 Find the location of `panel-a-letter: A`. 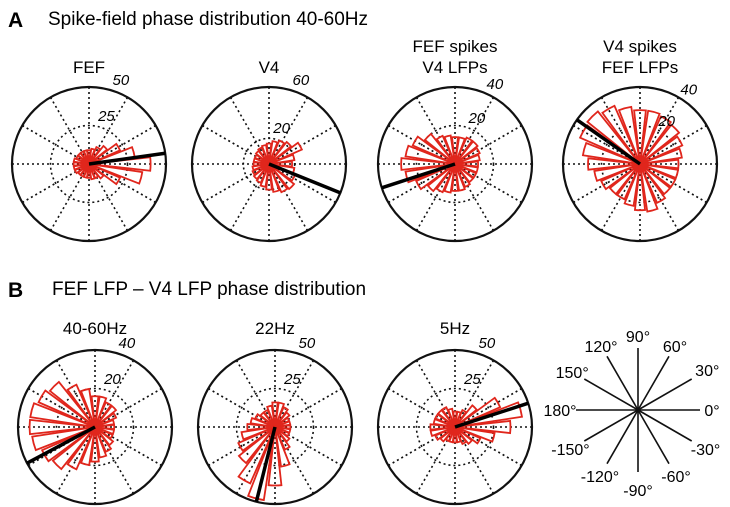

panel-a-letter: A is located at coordinates (15, 20).